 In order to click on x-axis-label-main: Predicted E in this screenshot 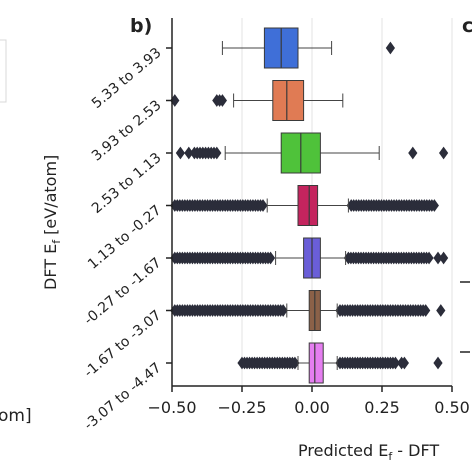, I will do `click(343, 450)`.